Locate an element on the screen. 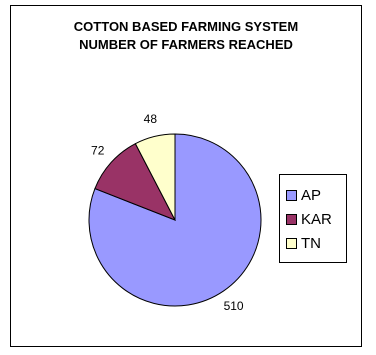 The height and width of the screenshot is (355, 376). pie-label-kar: 72 is located at coordinates (98, 150).